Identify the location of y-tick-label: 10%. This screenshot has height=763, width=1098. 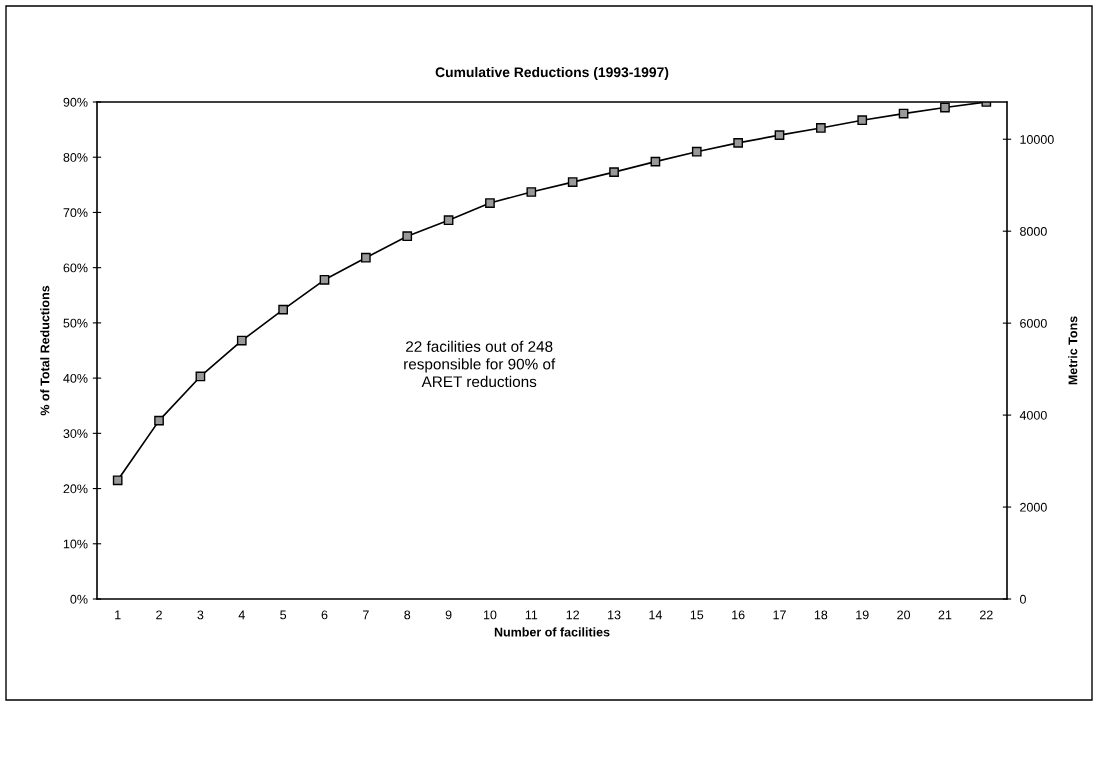
(75, 544).